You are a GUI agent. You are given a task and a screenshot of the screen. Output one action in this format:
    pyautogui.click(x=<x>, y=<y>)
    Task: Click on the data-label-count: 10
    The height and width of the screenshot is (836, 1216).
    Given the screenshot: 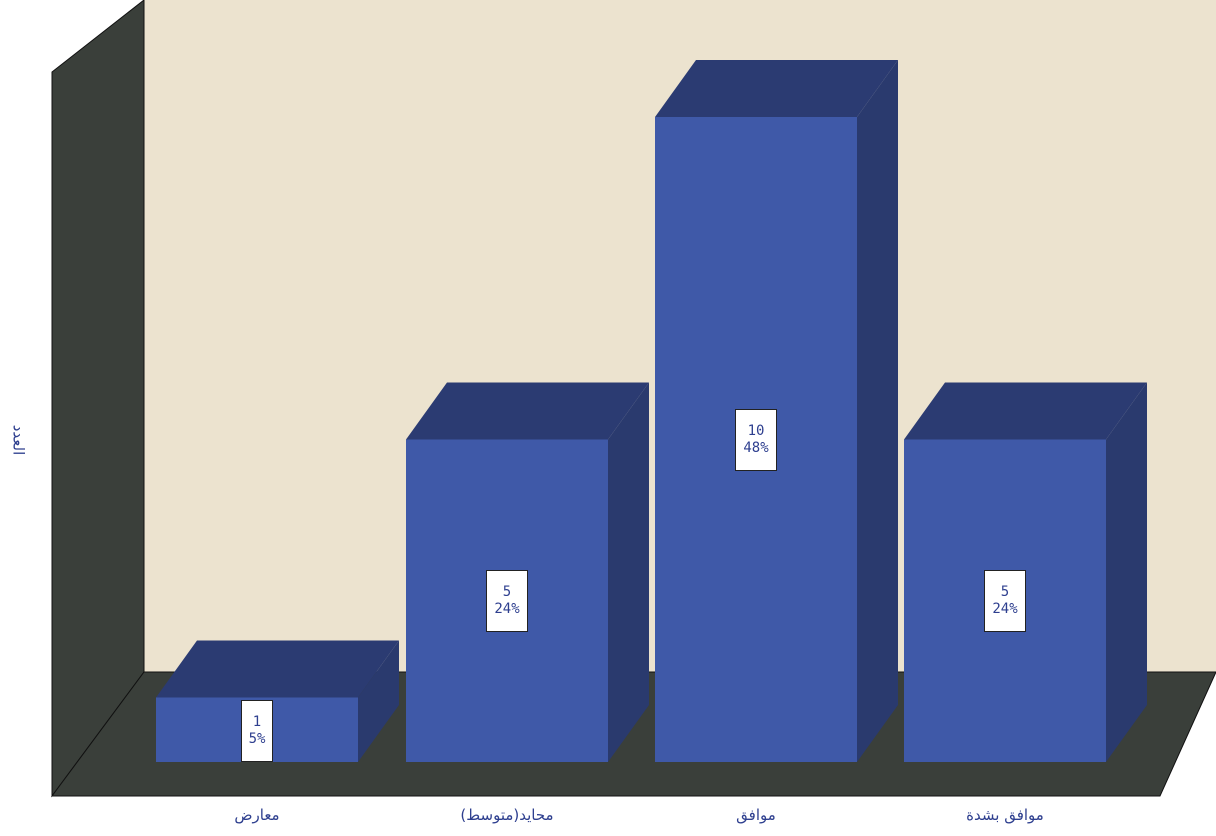 What is the action you would take?
    pyautogui.click(x=756, y=430)
    